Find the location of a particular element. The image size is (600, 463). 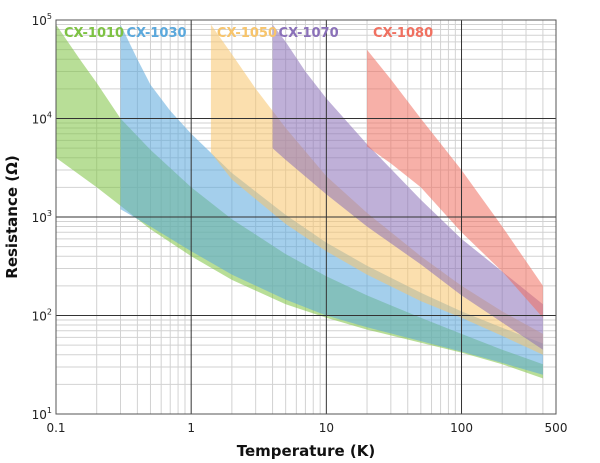

y-tick-label: 10² is located at coordinates (42, 316).